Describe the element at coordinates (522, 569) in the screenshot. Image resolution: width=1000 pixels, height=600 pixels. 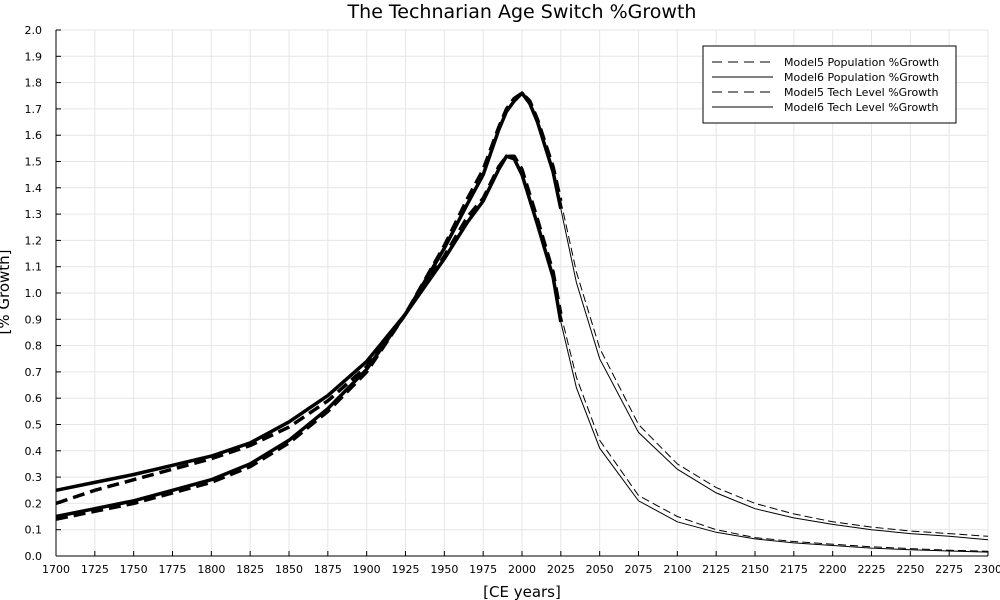
I see `x-tick-label: 2000` at that location.